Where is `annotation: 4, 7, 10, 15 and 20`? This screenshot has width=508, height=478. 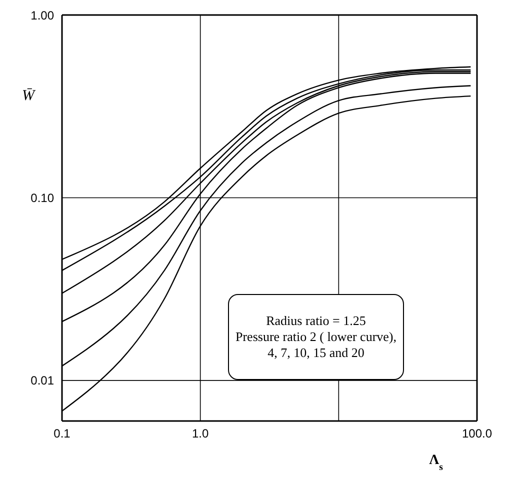 annotation: 4, 7, 10, 15 and 20 is located at coordinates (316, 353).